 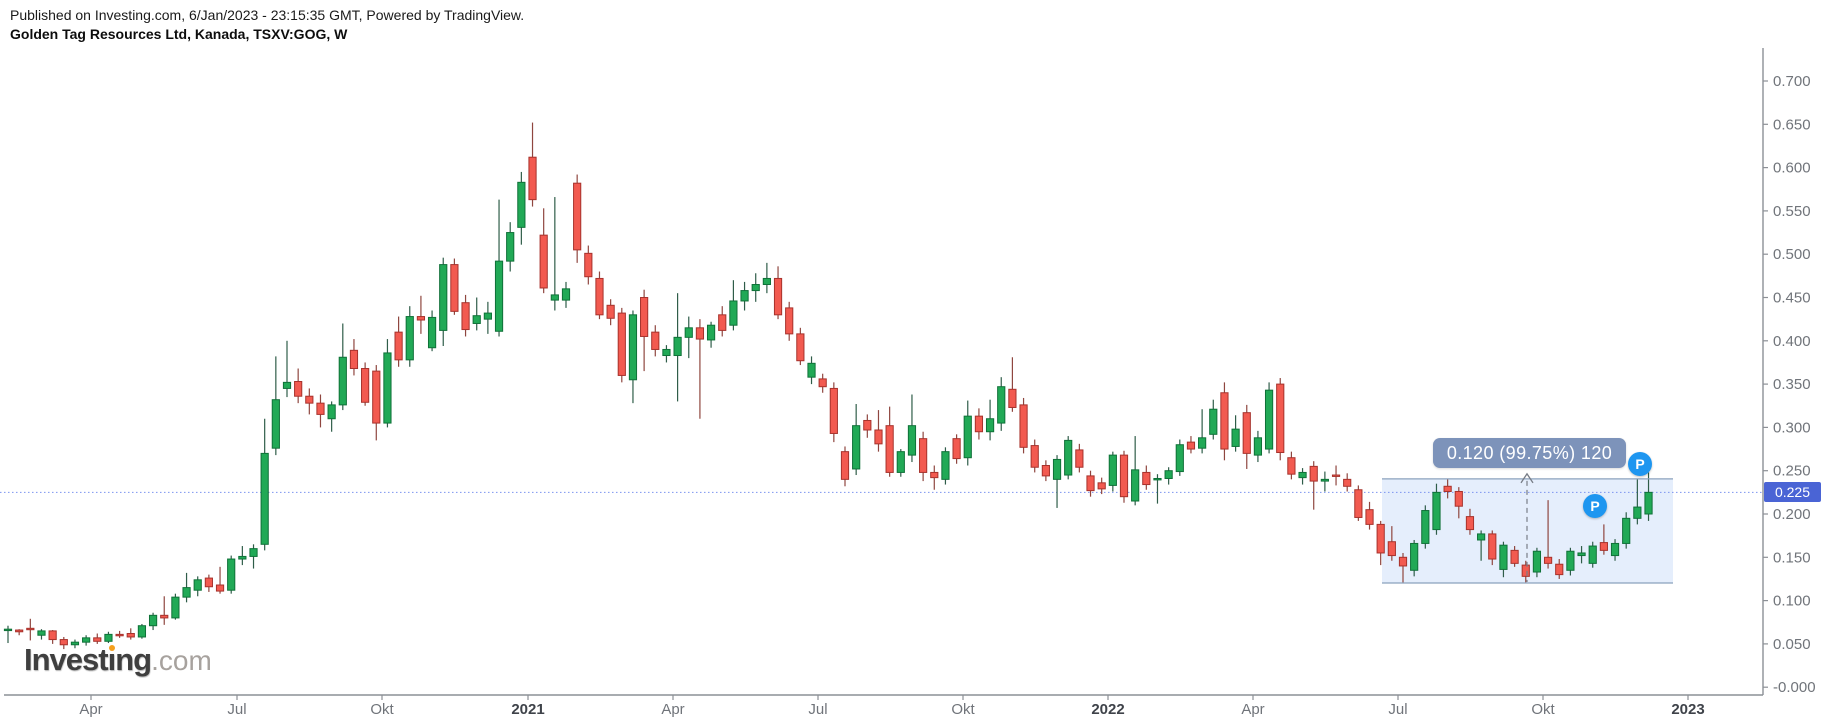 I want to click on logo-com: .com, so click(x=181, y=660).